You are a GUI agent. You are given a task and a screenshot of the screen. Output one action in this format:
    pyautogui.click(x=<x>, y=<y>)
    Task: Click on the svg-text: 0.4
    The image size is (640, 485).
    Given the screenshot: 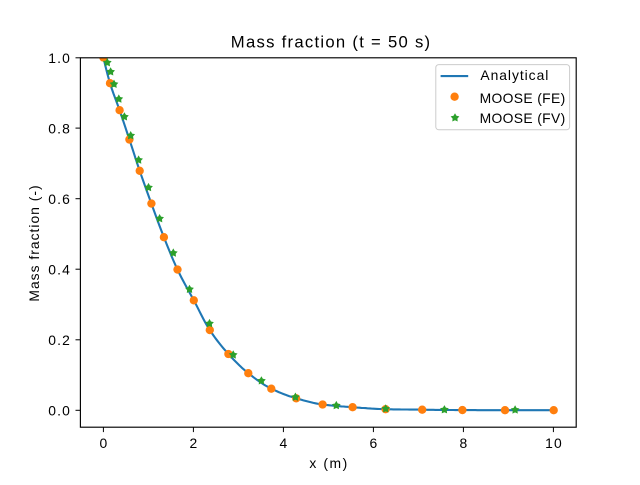 What is the action you would take?
    pyautogui.click(x=59, y=270)
    